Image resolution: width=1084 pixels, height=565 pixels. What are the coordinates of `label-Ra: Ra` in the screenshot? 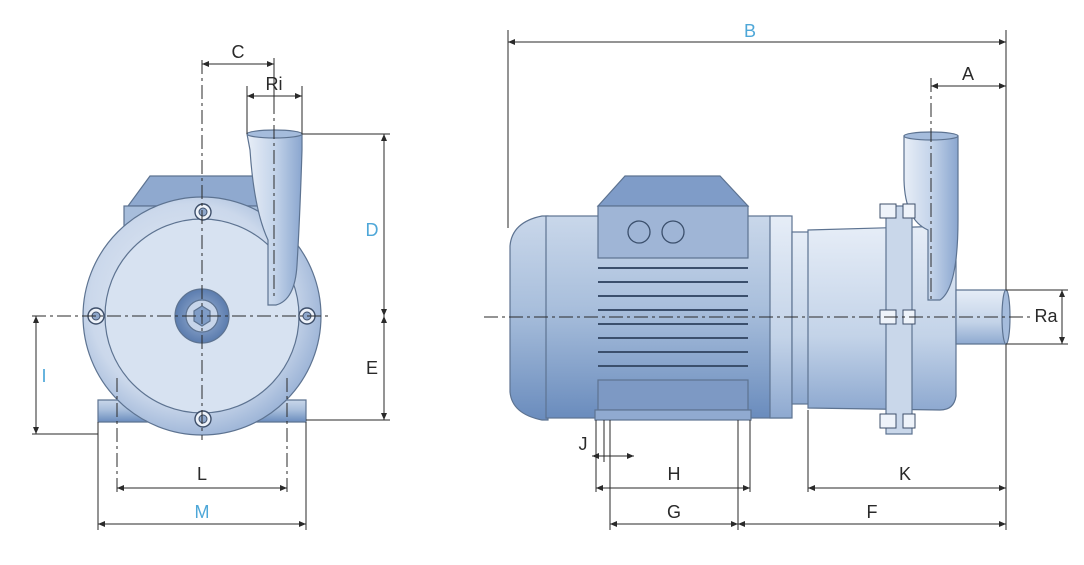 It's located at (1046, 316).